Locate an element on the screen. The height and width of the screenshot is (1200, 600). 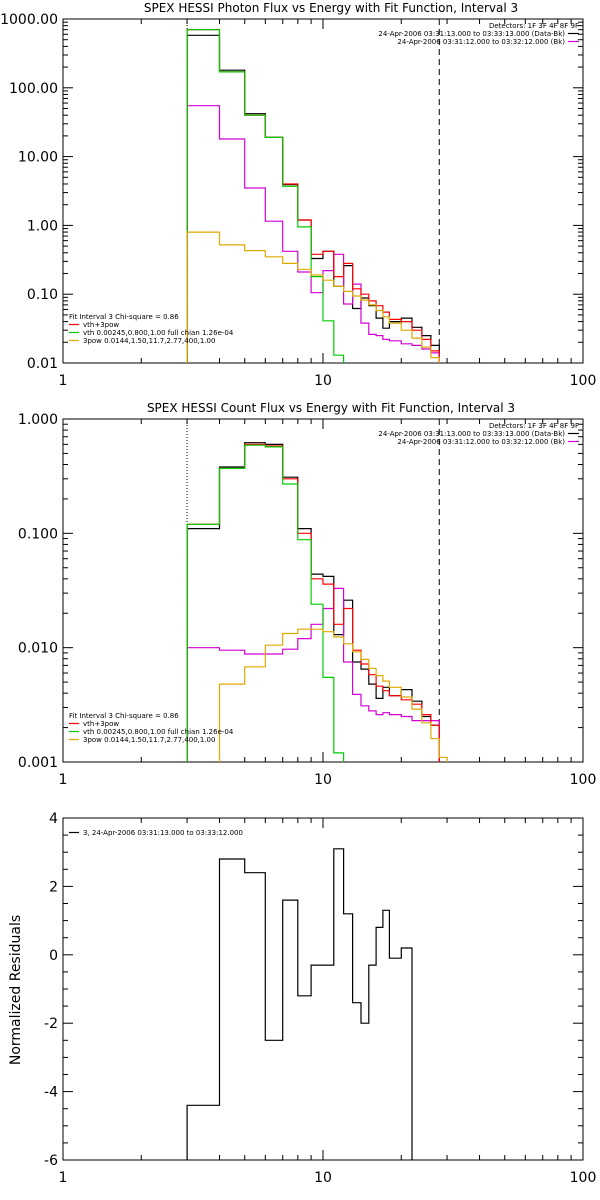
y-tick-label: 0.001 is located at coordinates (38, 763).